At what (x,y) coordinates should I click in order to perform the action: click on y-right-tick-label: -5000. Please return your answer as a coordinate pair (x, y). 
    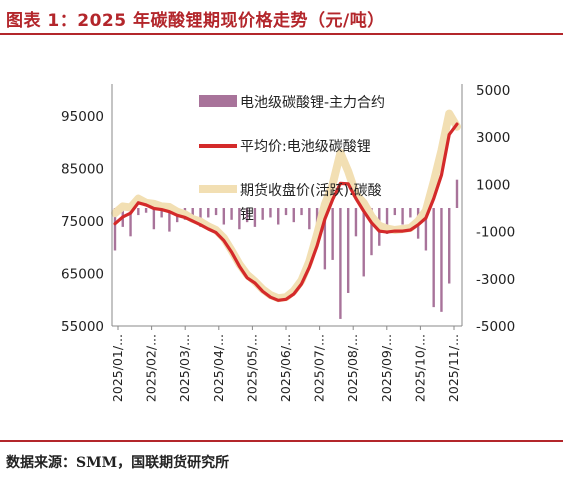
    Looking at the image, I should click on (495, 327).